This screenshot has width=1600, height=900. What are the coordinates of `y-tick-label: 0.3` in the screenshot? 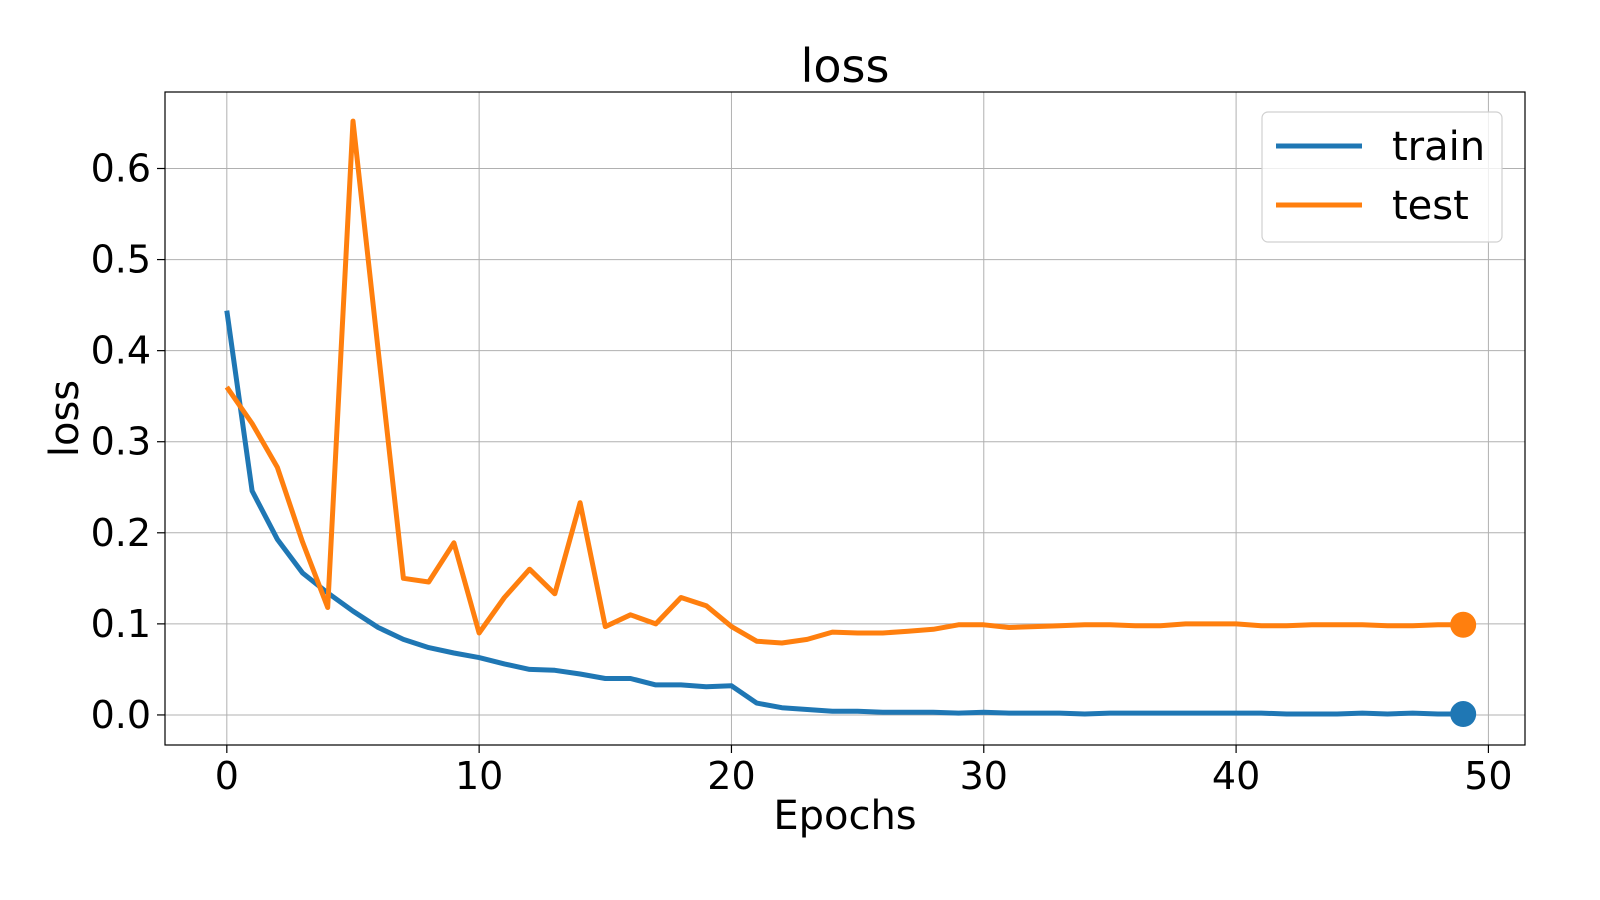 It's located at (121, 442).